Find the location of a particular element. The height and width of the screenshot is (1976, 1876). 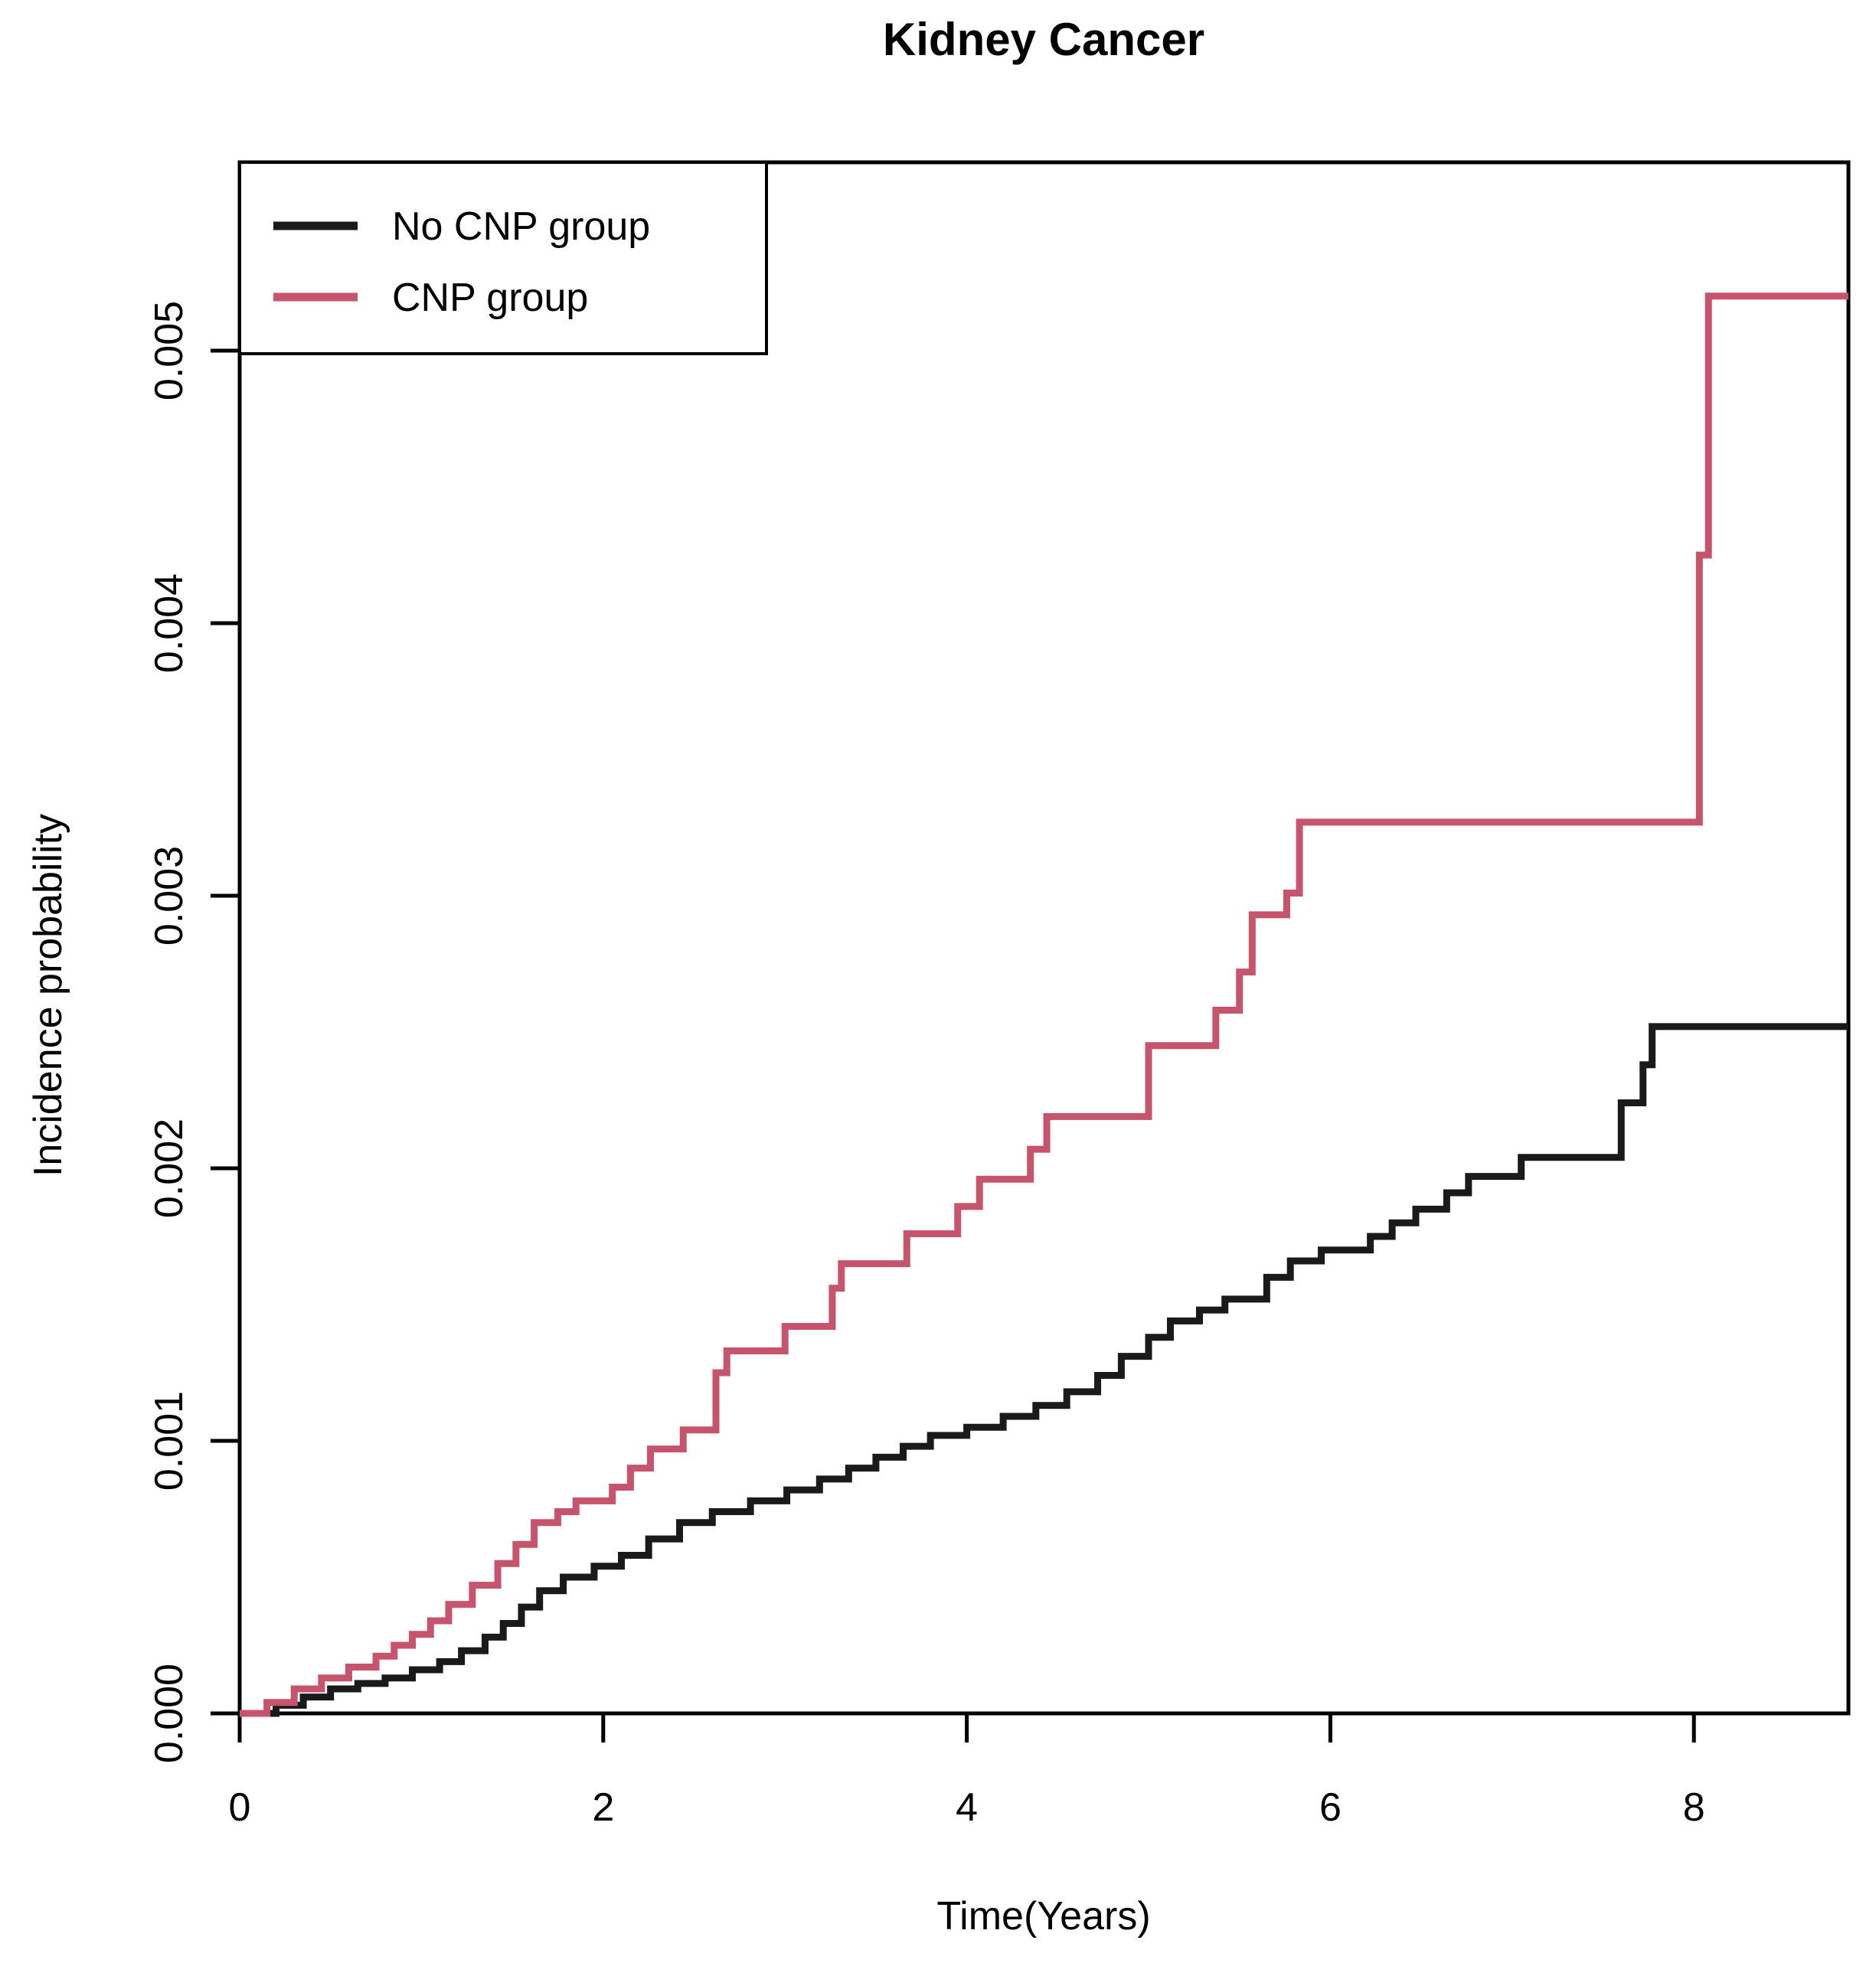

legend-box is located at coordinates (503, 258).